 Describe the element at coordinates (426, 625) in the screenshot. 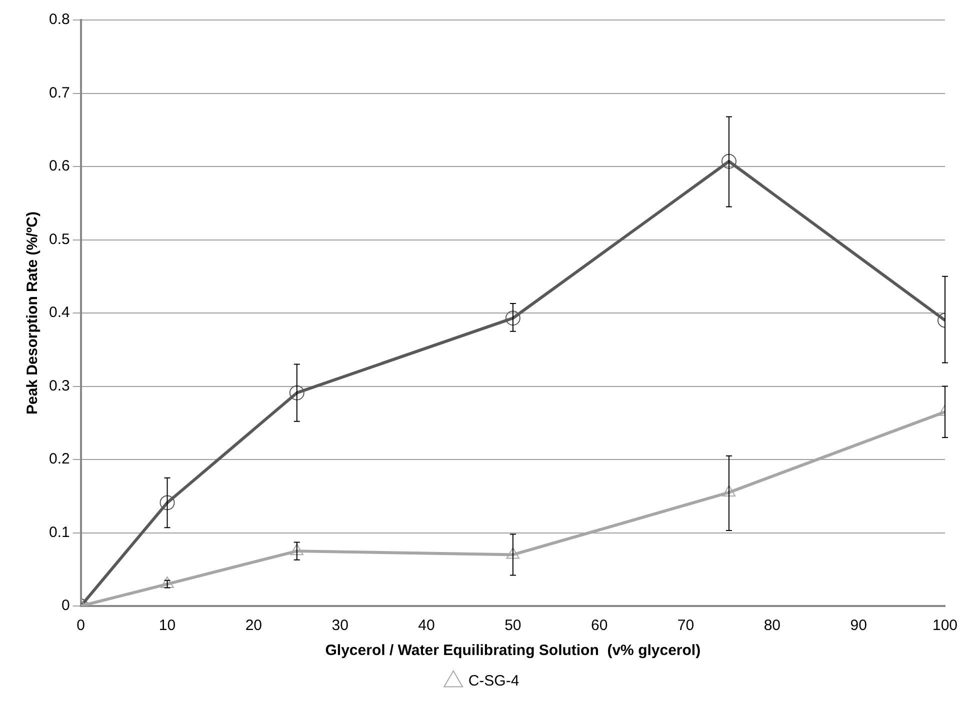

I see `x-tick-label: 40` at that location.